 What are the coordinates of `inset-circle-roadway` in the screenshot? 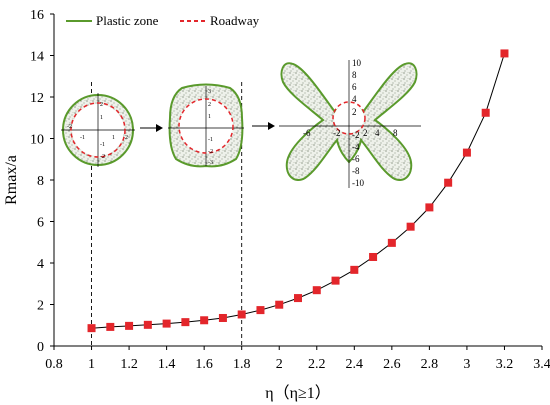 It's located at (98, 130).